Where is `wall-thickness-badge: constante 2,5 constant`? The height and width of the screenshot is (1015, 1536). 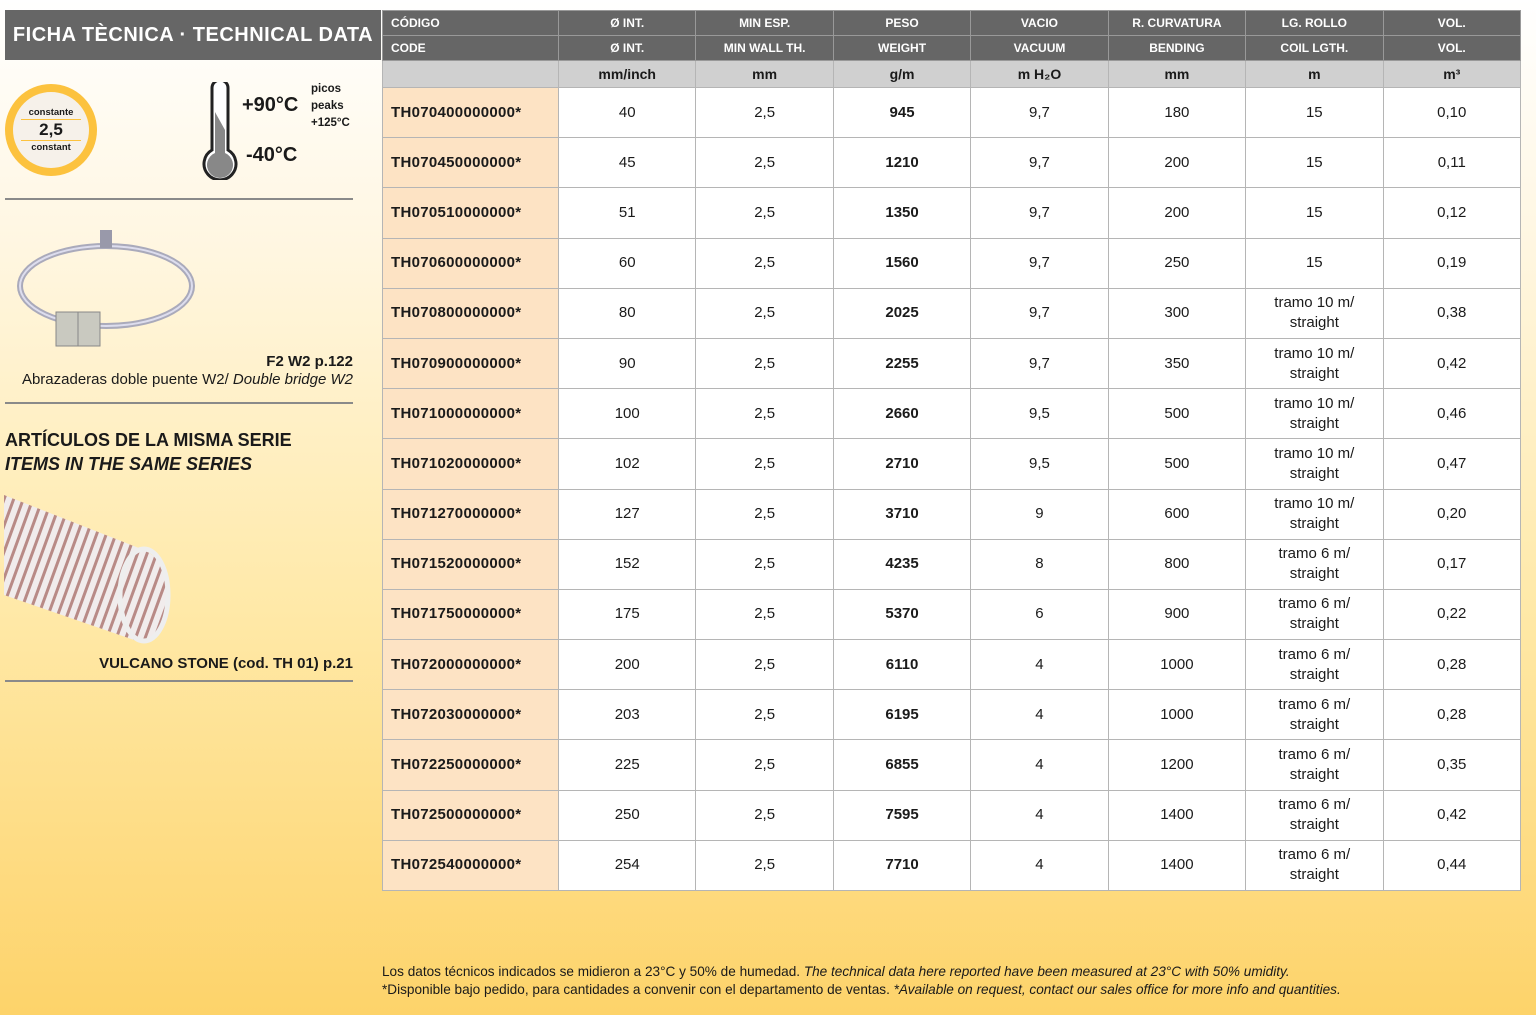 wall-thickness-badge: constante 2,5 constant is located at coordinates (51, 130).